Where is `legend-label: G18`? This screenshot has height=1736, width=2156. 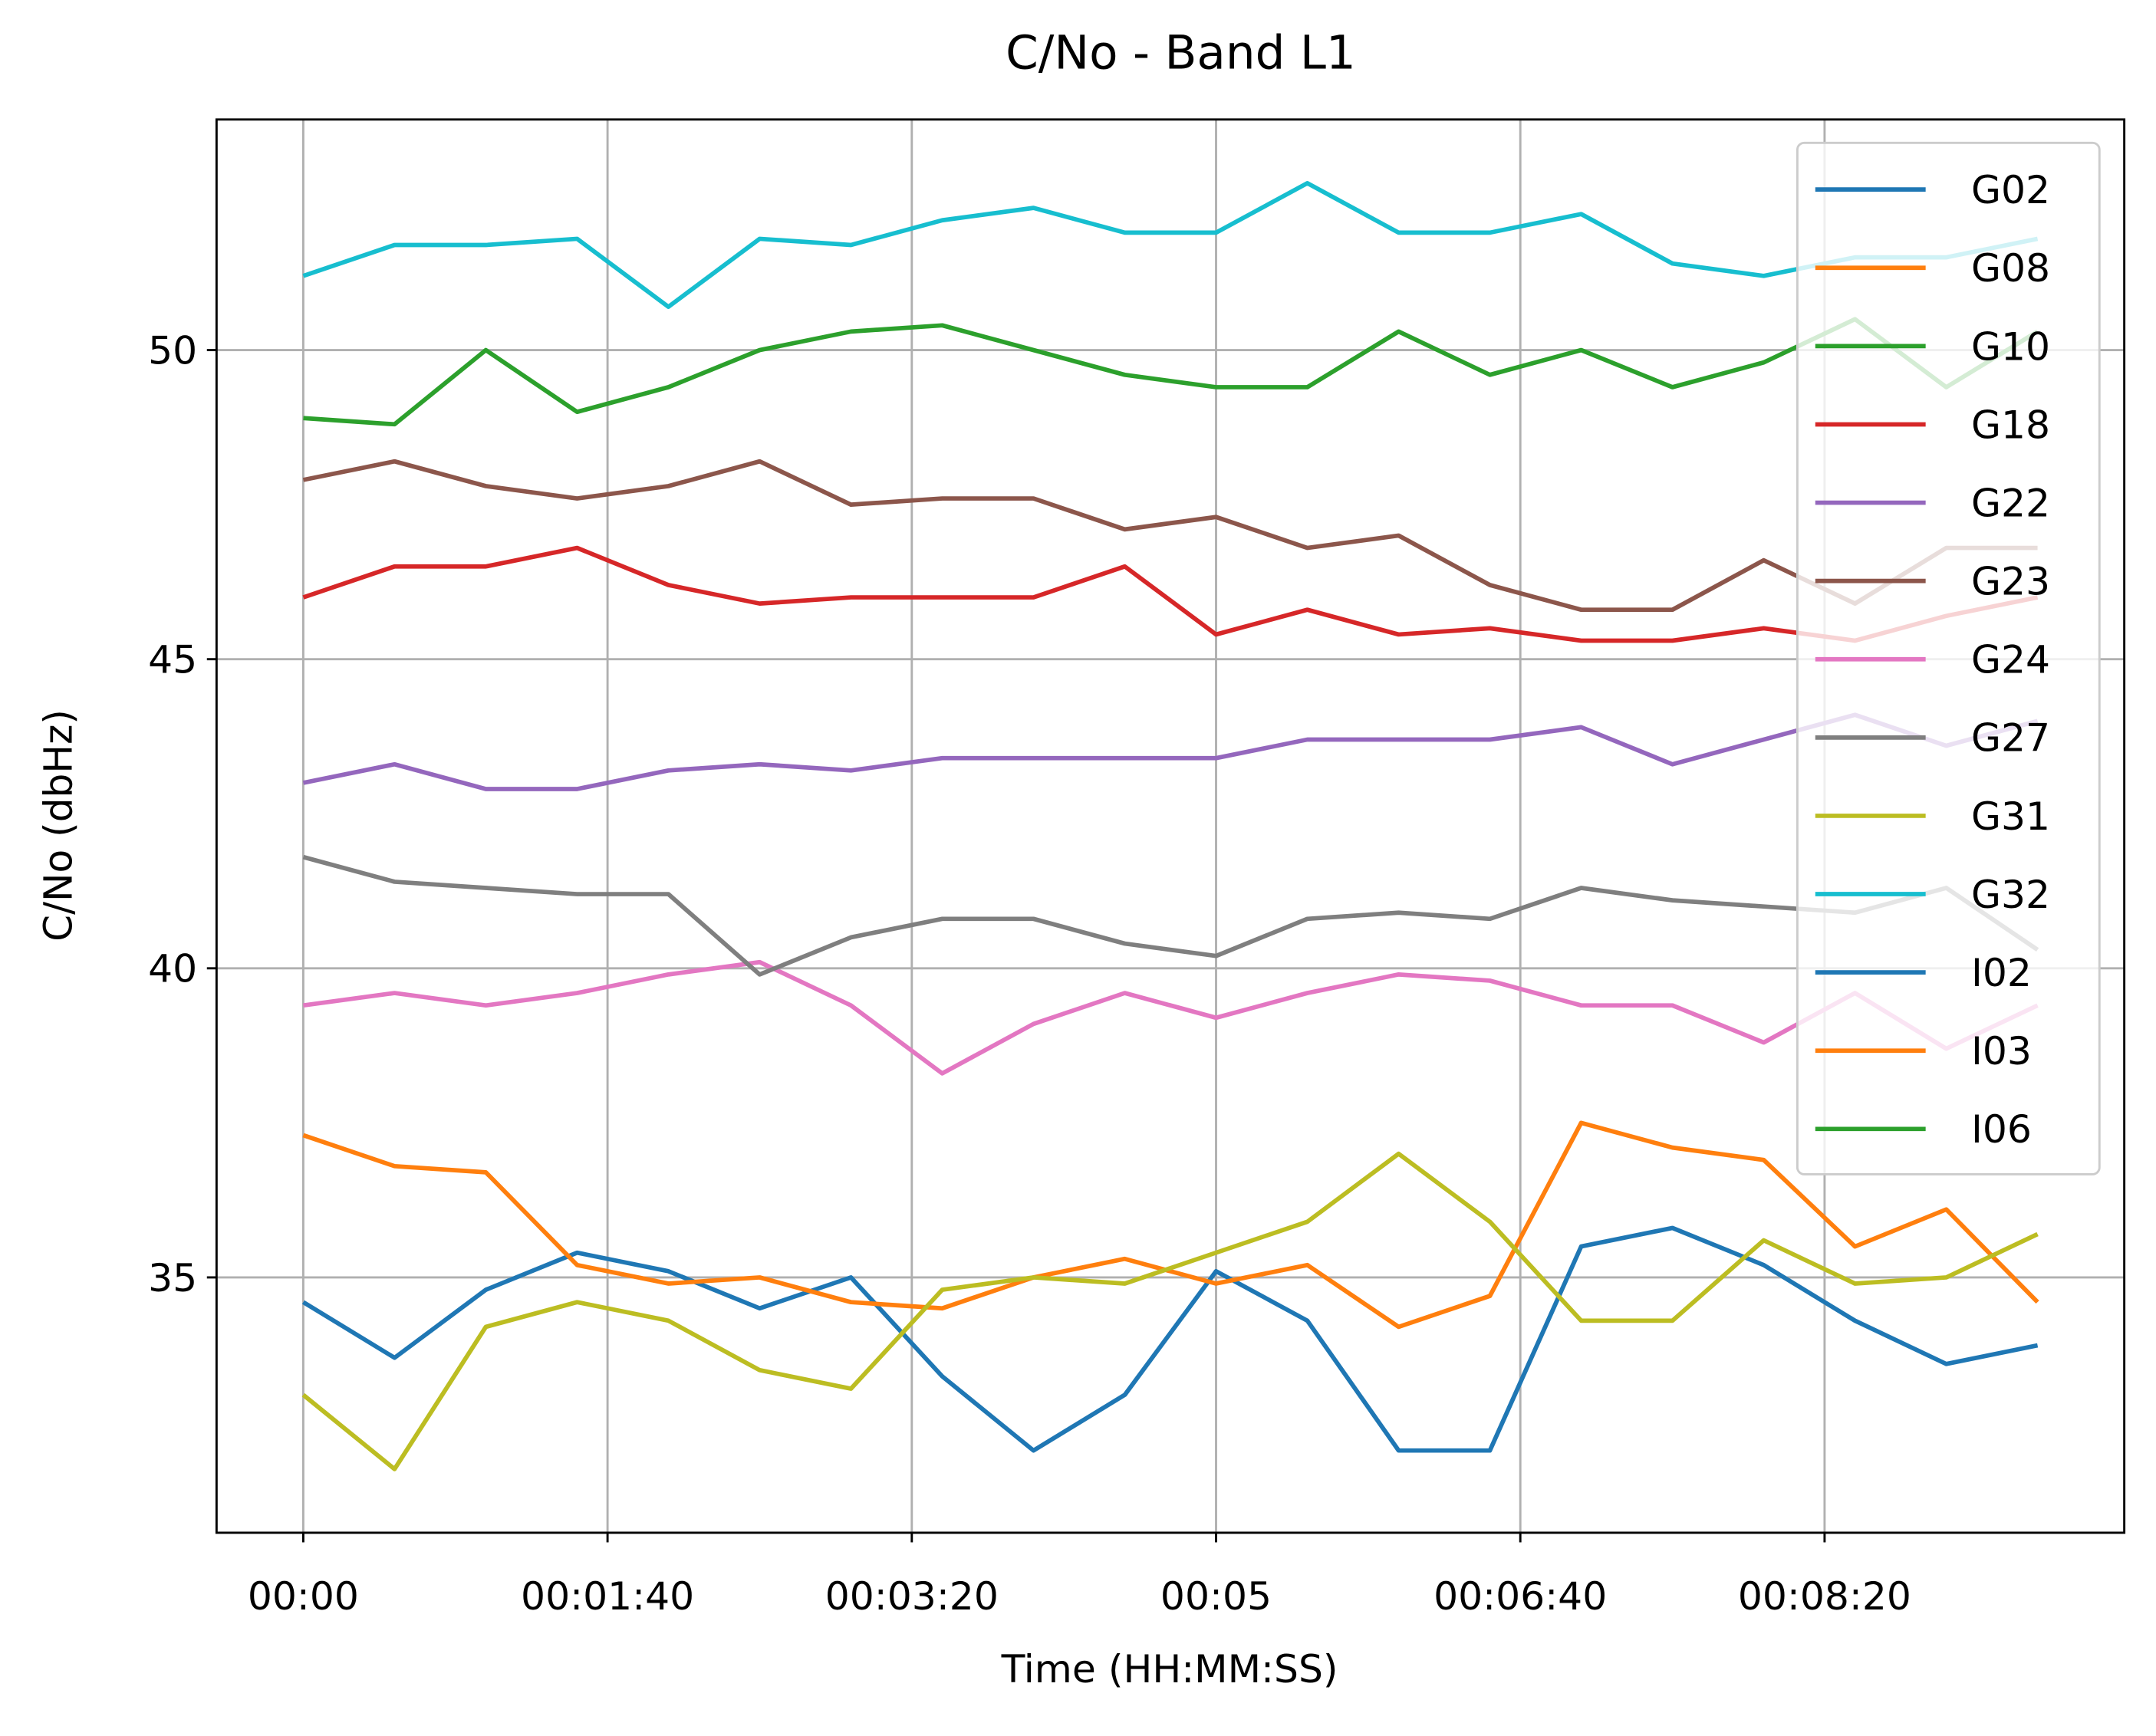 legend-label: G18 is located at coordinates (2010, 424).